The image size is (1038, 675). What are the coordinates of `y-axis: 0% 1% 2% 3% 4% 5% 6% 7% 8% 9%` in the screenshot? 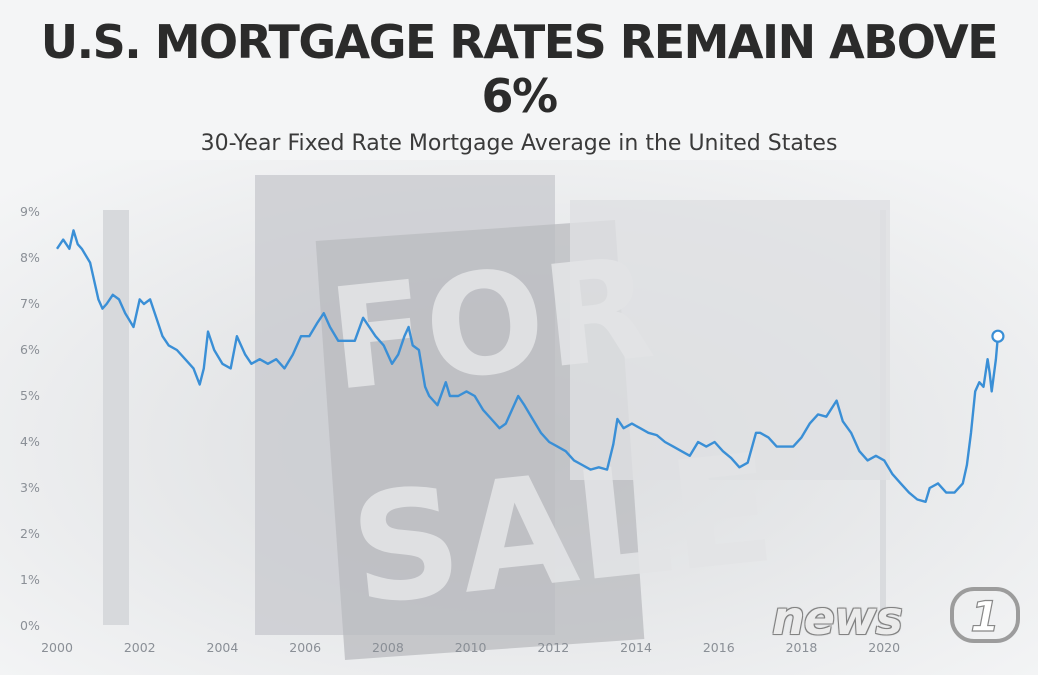 It's located at (30, 418).